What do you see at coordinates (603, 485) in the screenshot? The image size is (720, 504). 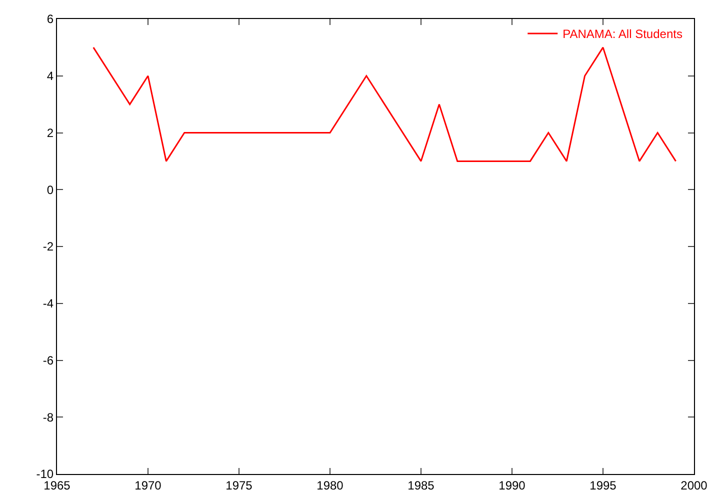 I see `x-tick-label: 1995` at bounding box center [603, 485].